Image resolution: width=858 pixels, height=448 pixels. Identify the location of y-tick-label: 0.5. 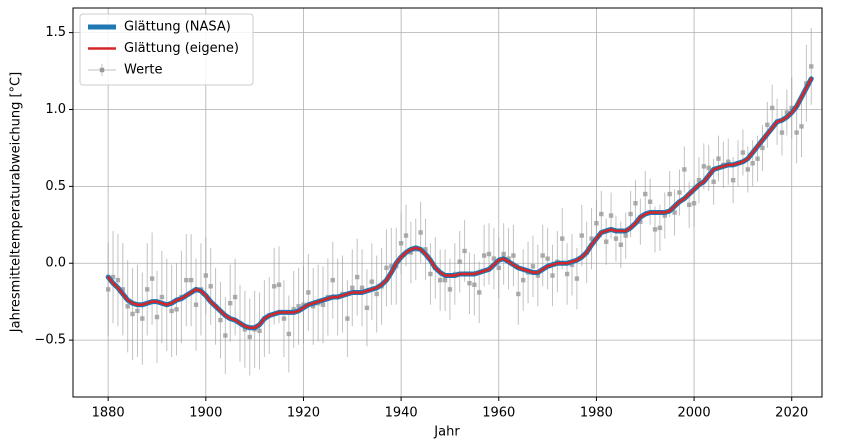
(55, 186).